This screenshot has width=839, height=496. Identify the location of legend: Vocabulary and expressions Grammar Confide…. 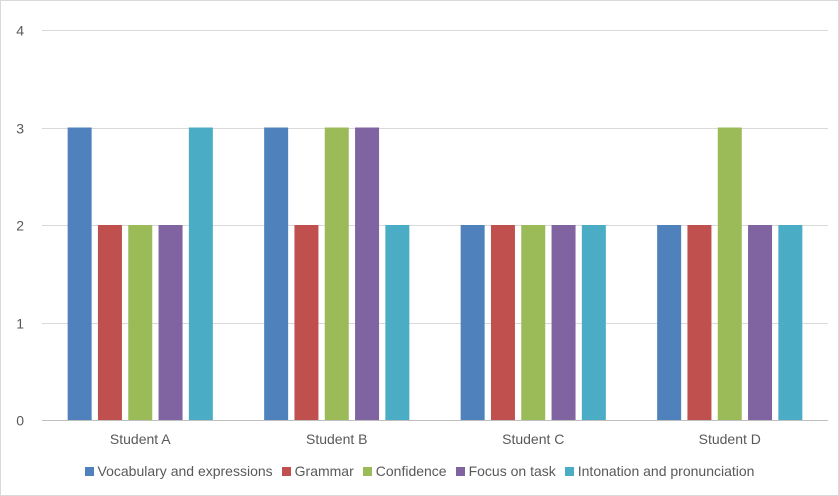
(419, 471).